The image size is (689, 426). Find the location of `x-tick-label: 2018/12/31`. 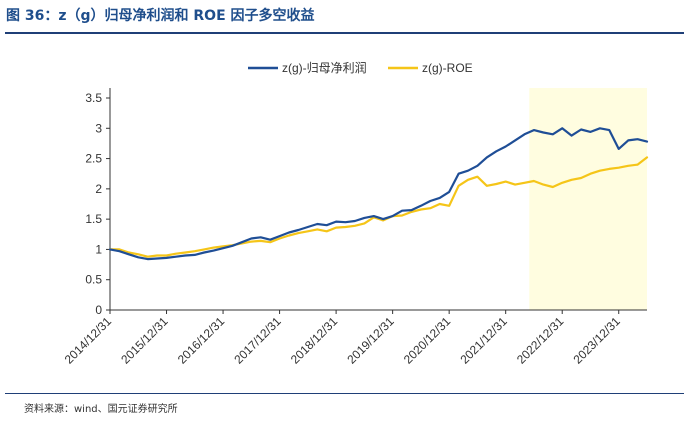

x-tick-label: 2018/12/31 is located at coordinates (314, 340).